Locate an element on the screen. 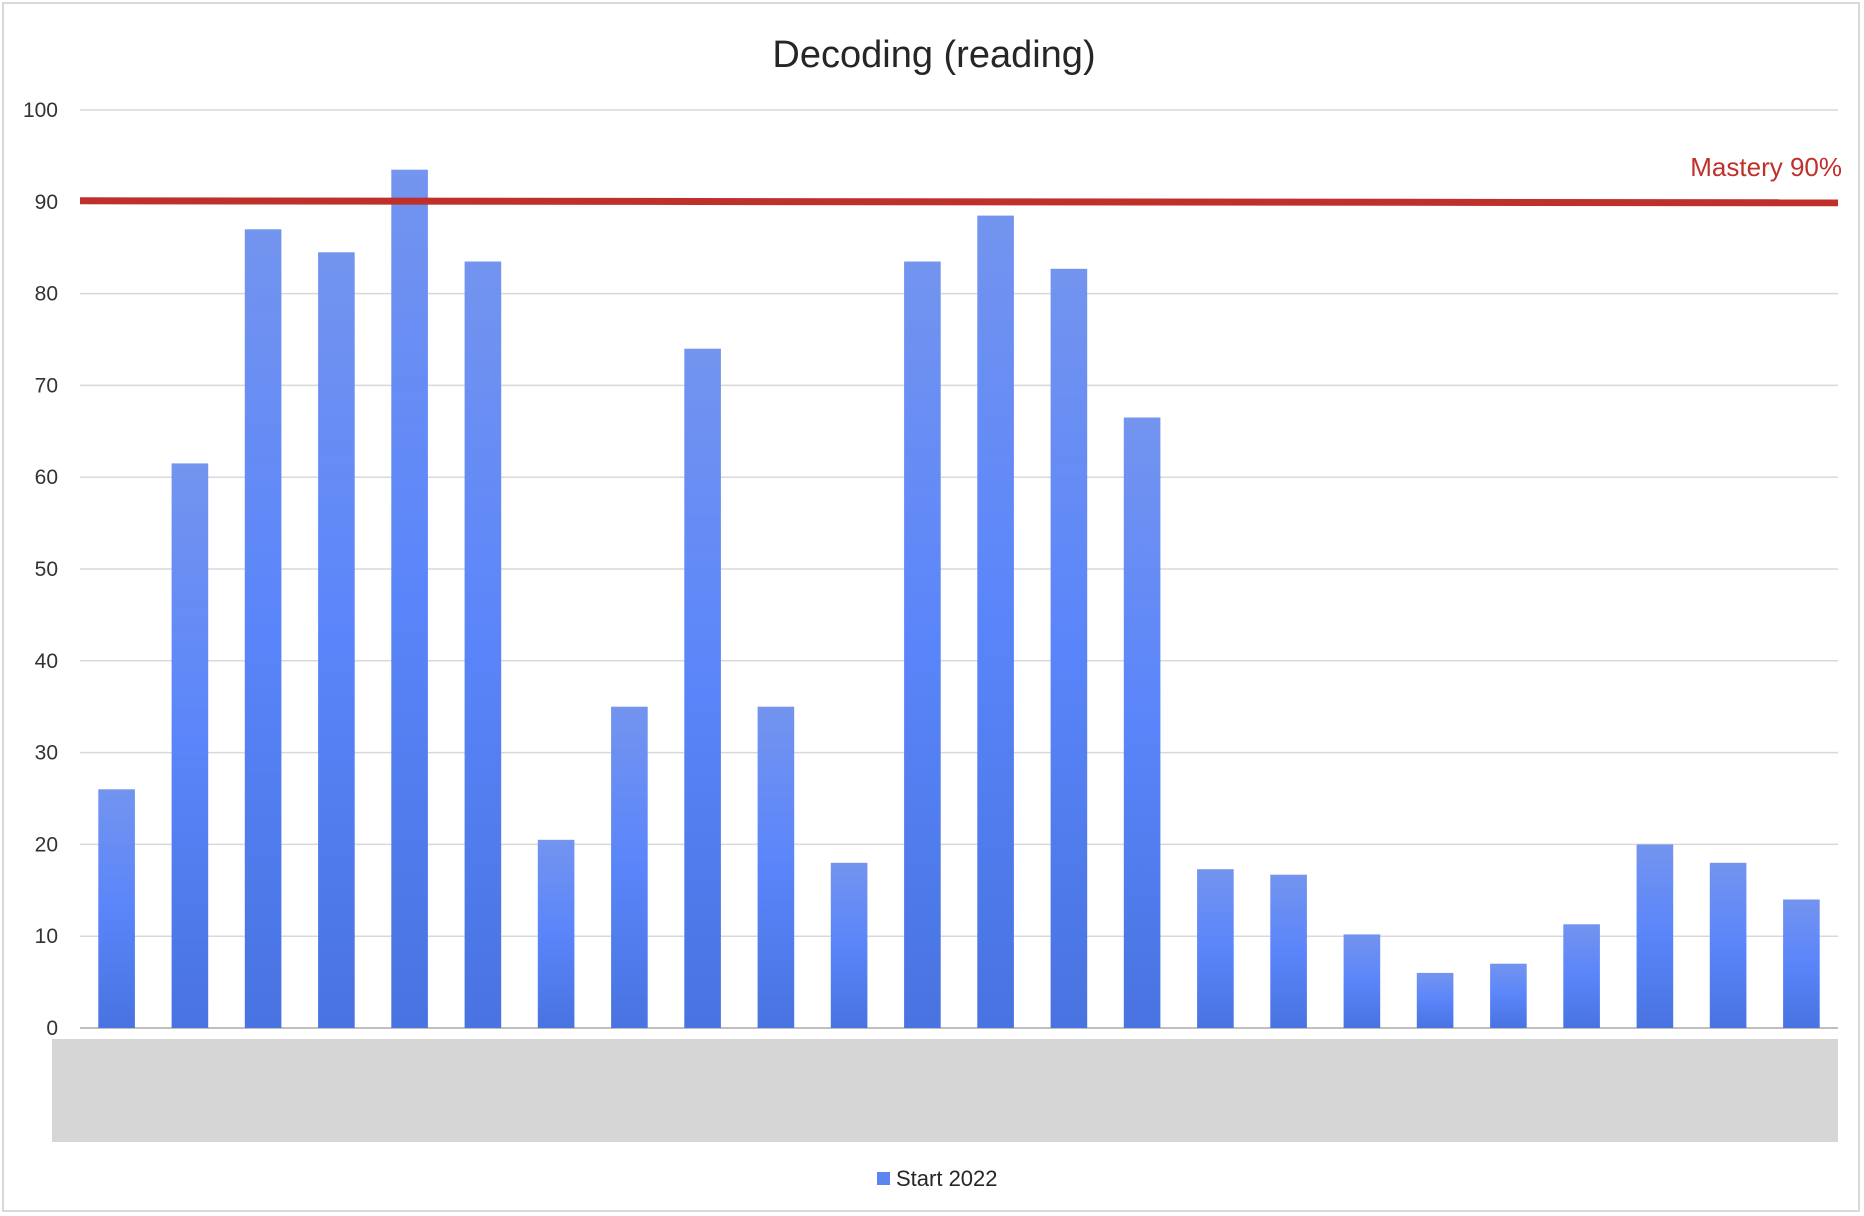 Image resolution: width=1864 pixels, height=1216 pixels. y-tick-label: 10 is located at coordinates (46, 936).